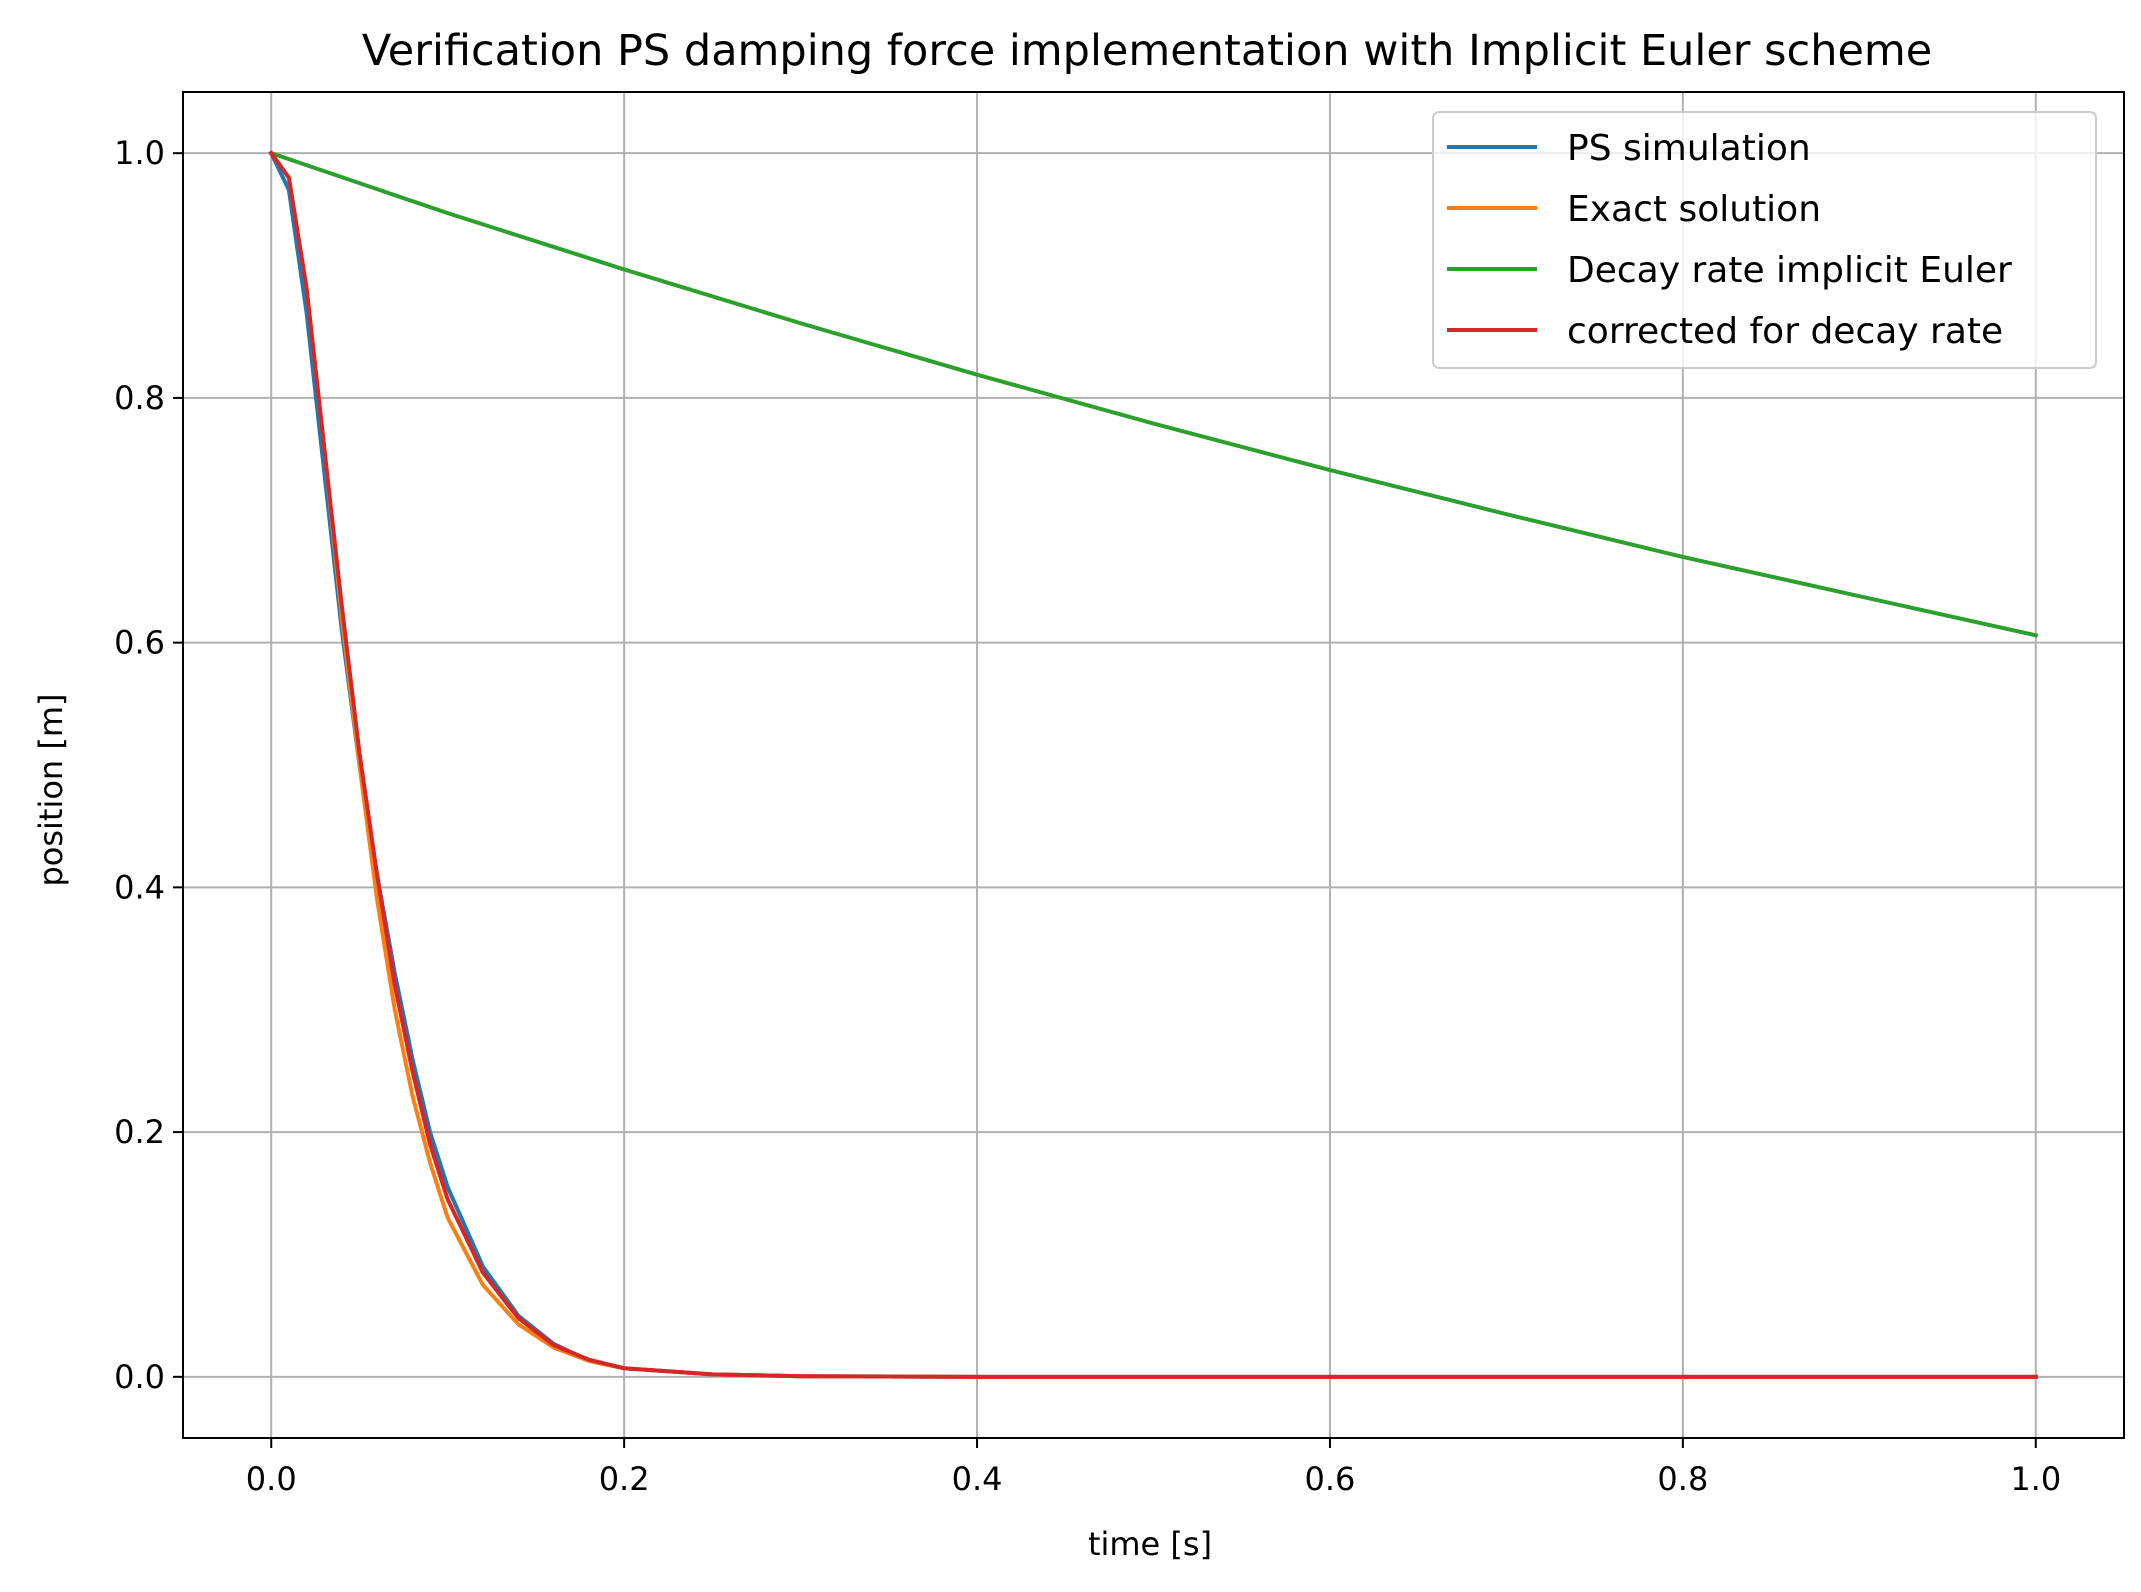 The width and height of the screenshot is (2141, 1592). Describe the element at coordinates (51, 789) in the screenshot. I see `y-axis-label: position [m]` at that location.